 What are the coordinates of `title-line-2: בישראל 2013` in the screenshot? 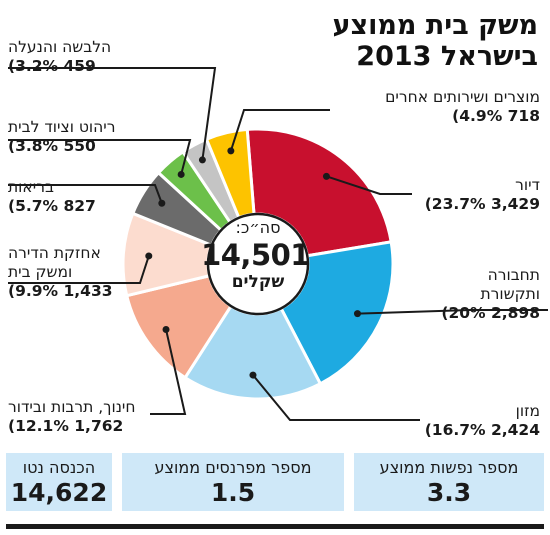 It's located at (447, 56).